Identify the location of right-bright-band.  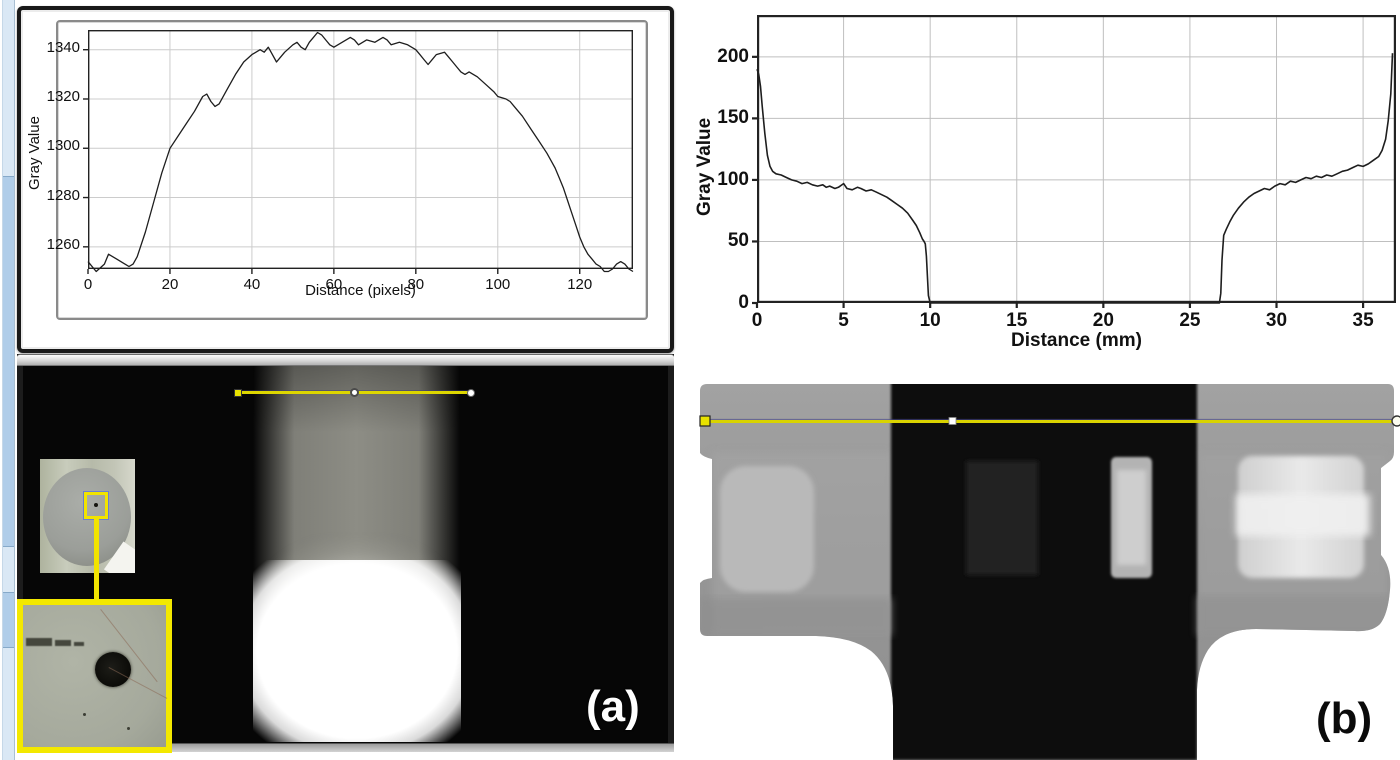
(1303, 515).